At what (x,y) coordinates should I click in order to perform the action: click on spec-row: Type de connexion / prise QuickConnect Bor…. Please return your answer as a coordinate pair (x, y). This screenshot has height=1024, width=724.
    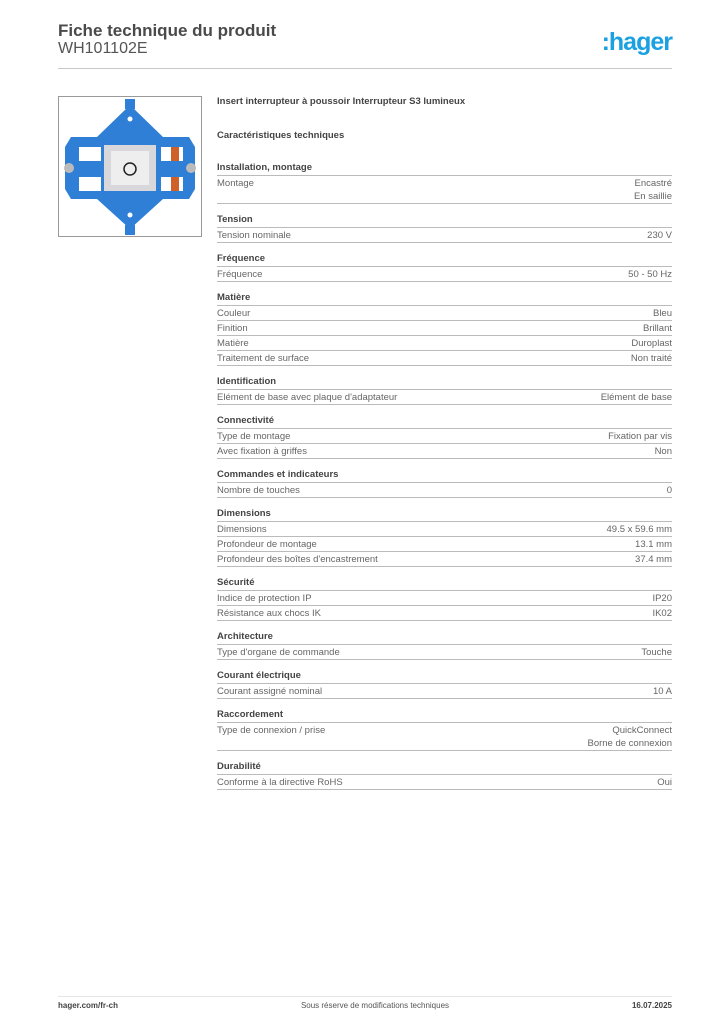
    Looking at the image, I should click on (444, 737).